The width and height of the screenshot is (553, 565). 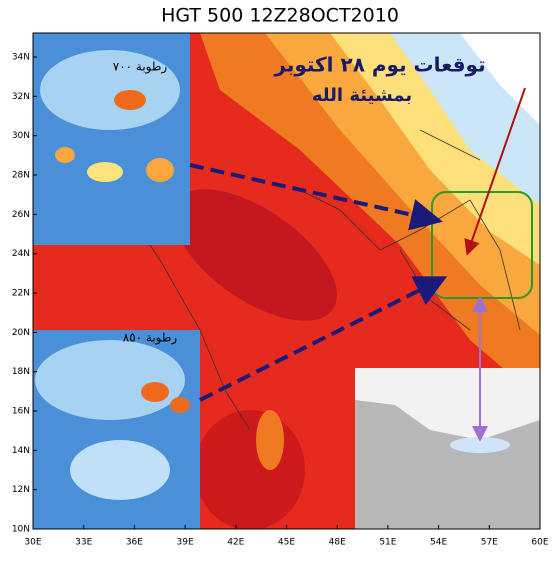 I want to click on lat-label: 26N, so click(x=21, y=215).